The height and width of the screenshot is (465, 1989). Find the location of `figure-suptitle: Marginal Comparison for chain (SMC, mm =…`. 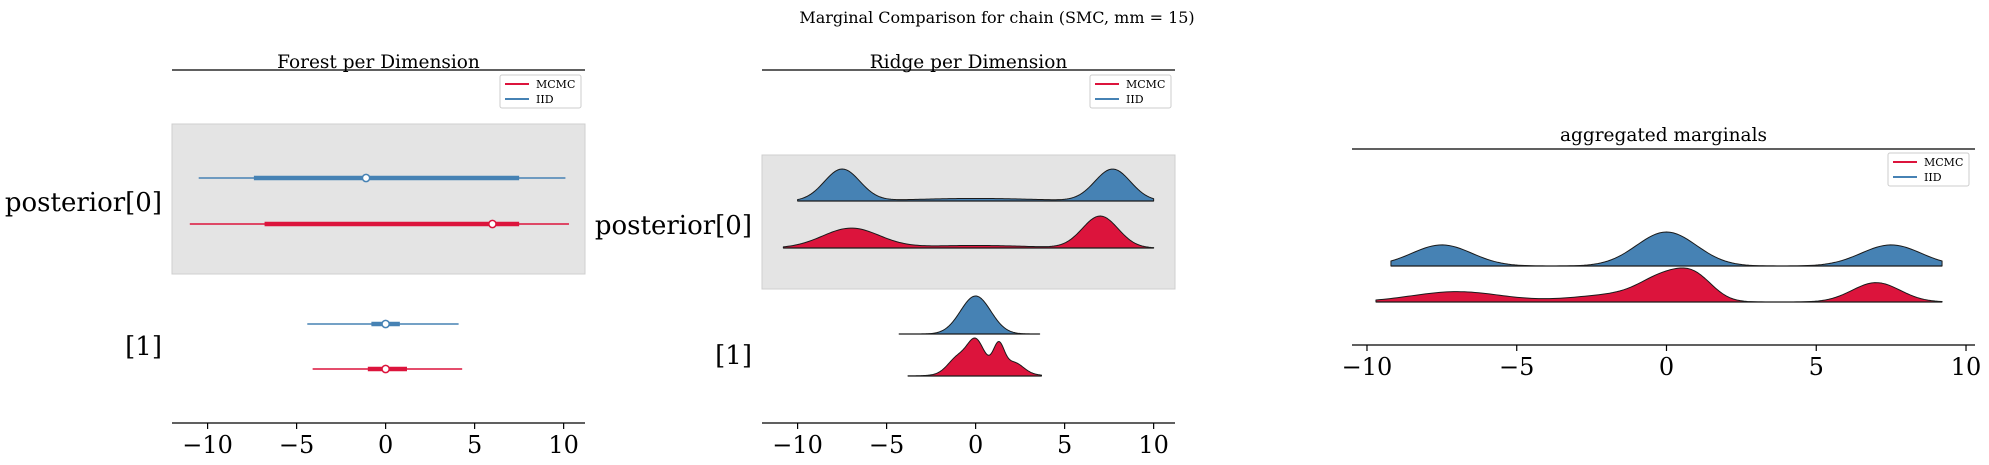

figure-suptitle: Marginal Comparison for chain (SMC, mm =… is located at coordinates (996, 17).